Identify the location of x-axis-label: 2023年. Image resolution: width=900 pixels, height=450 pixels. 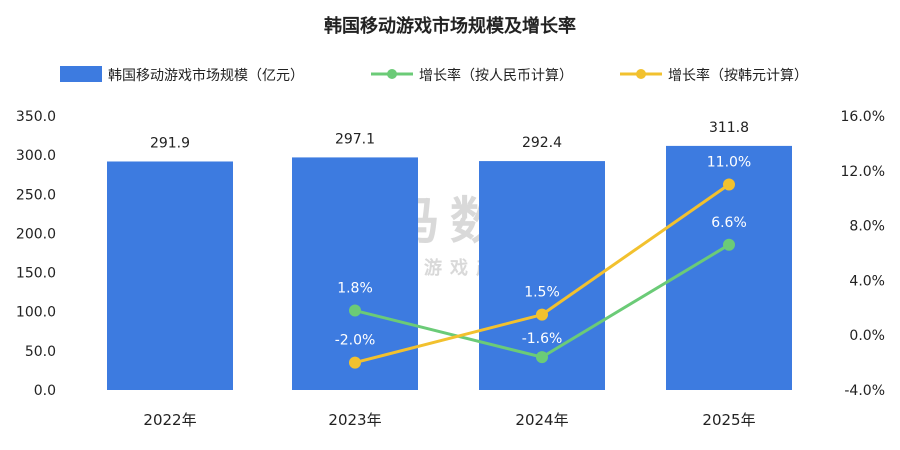
(354, 420).